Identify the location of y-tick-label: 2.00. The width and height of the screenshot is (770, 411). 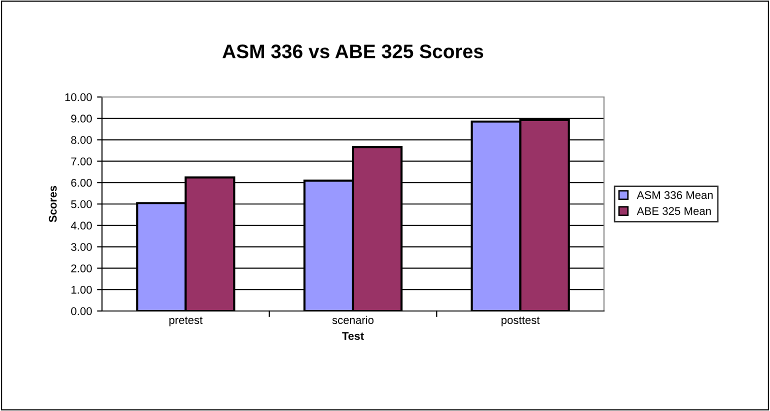
(81, 268).